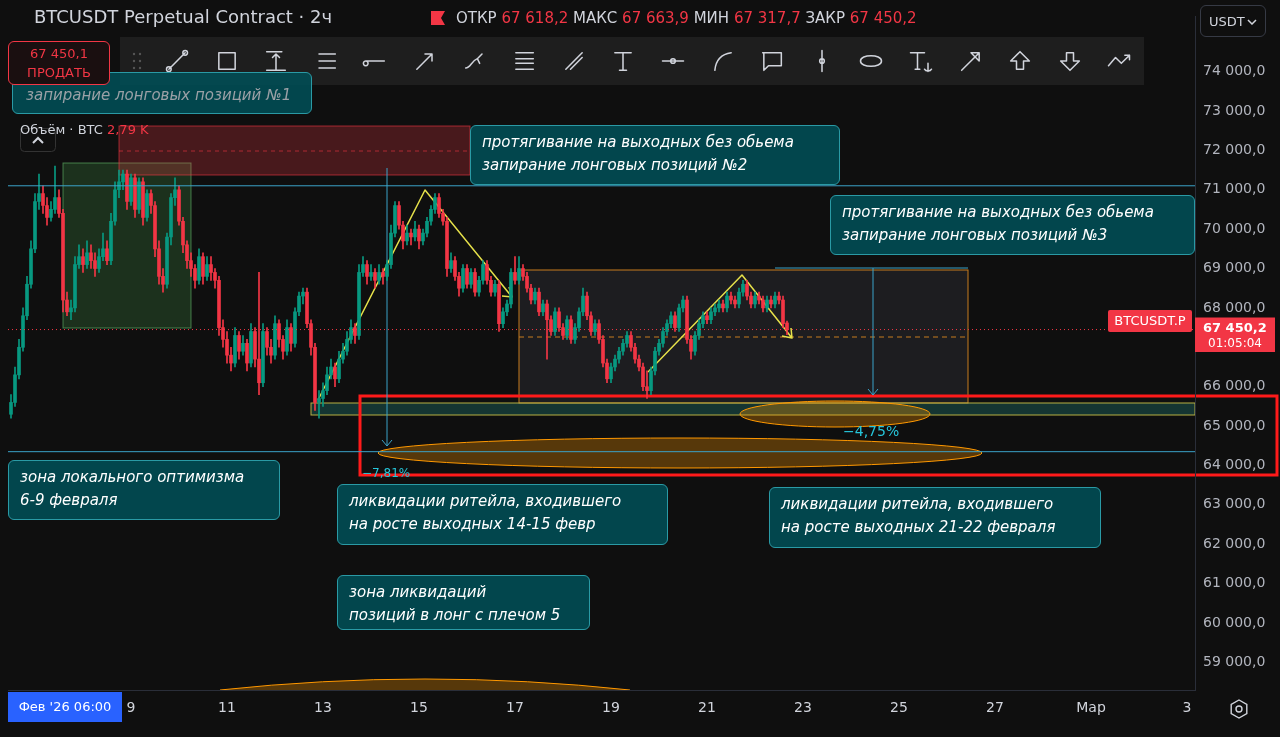 Image resolution: width=1280 pixels, height=737 pixels. I want to click on x-tick-label: 25, so click(899, 707).